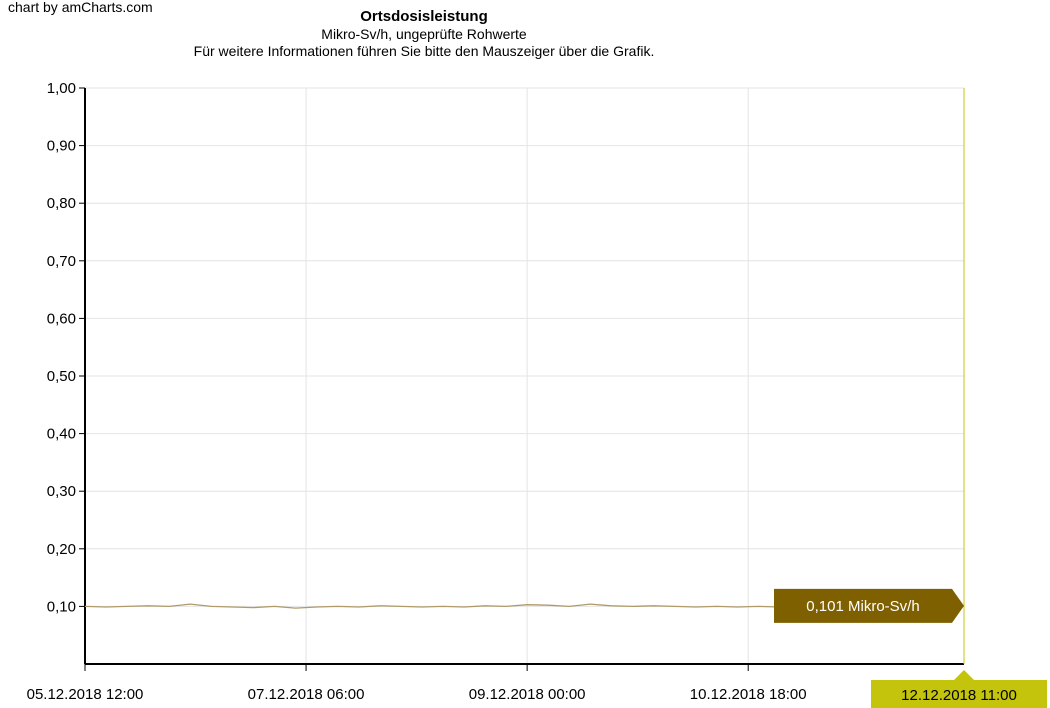 The width and height of the screenshot is (1050, 708). What do you see at coordinates (61, 318) in the screenshot?
I see `y-tick-label: 0,60` at bounding box center [61, 318].